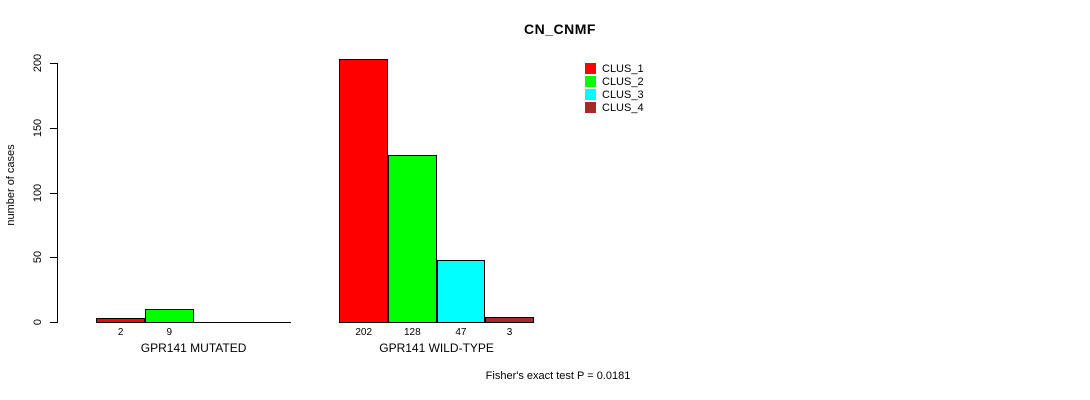  What do you see at coordinates (560, 29) in the screenshot?
I see `chart-title: CN_CNMF` at bounding box center [560, 29].